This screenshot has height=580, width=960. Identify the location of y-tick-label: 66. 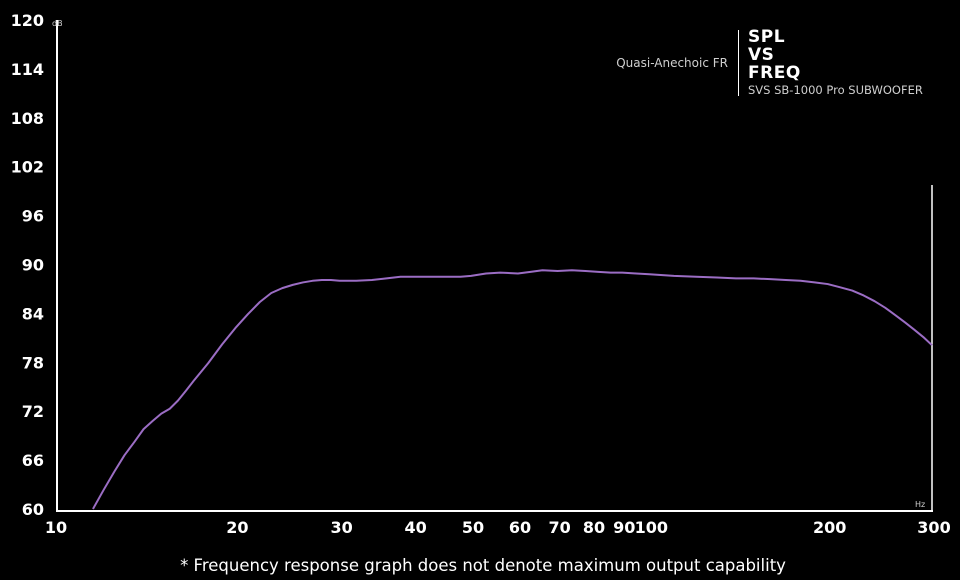
(33, 460).